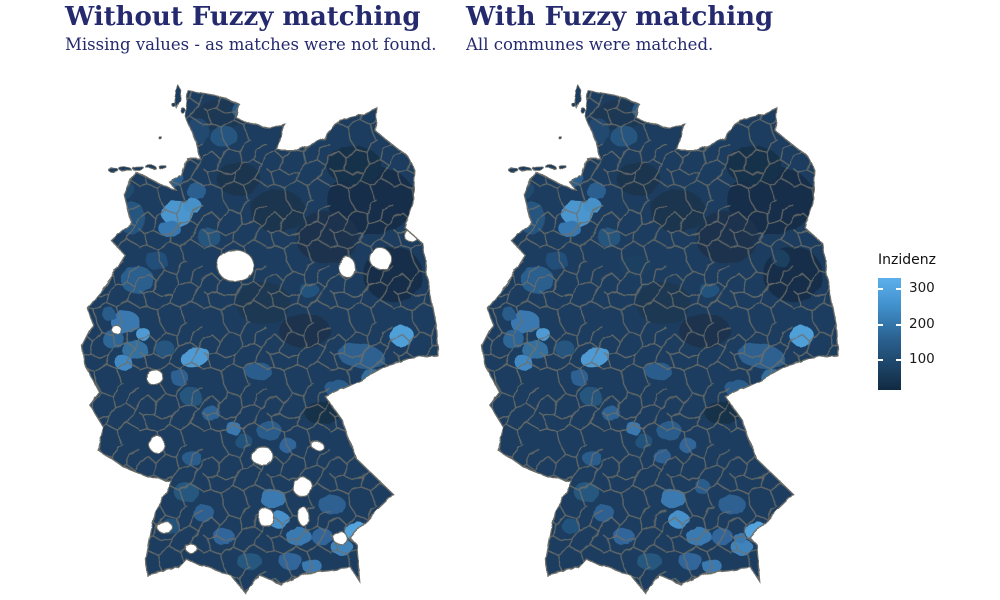 The width and height of the screenshot is (1000, 600). What do you see at coordinates (922, 288) in the screenshot?
I see `legend-tick-label: 300` at bounding box center [922, 288].